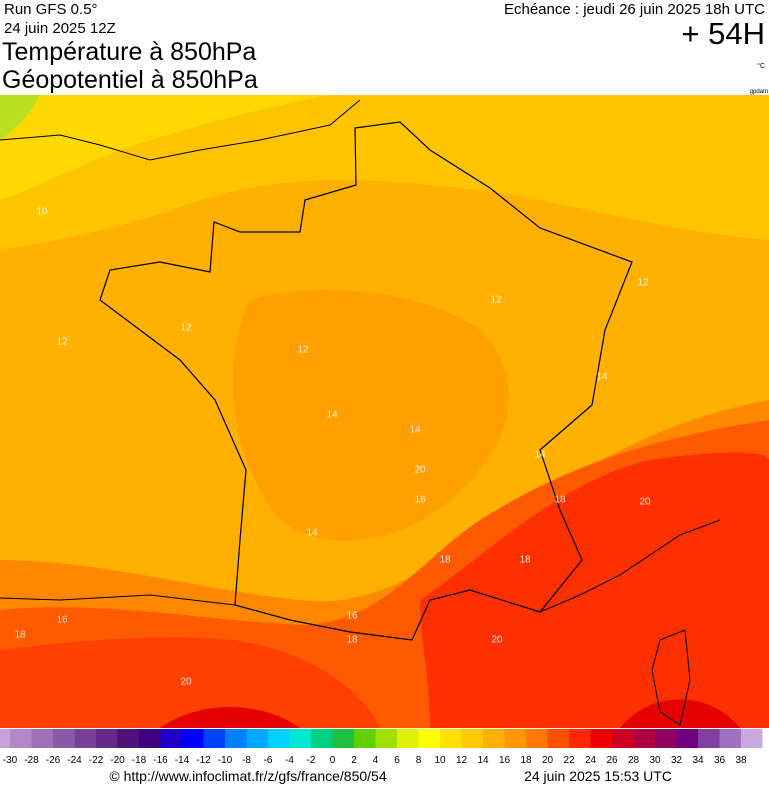 The image size is (769, 791). I want to click on source-tag: gpdam, so click(759, 92).